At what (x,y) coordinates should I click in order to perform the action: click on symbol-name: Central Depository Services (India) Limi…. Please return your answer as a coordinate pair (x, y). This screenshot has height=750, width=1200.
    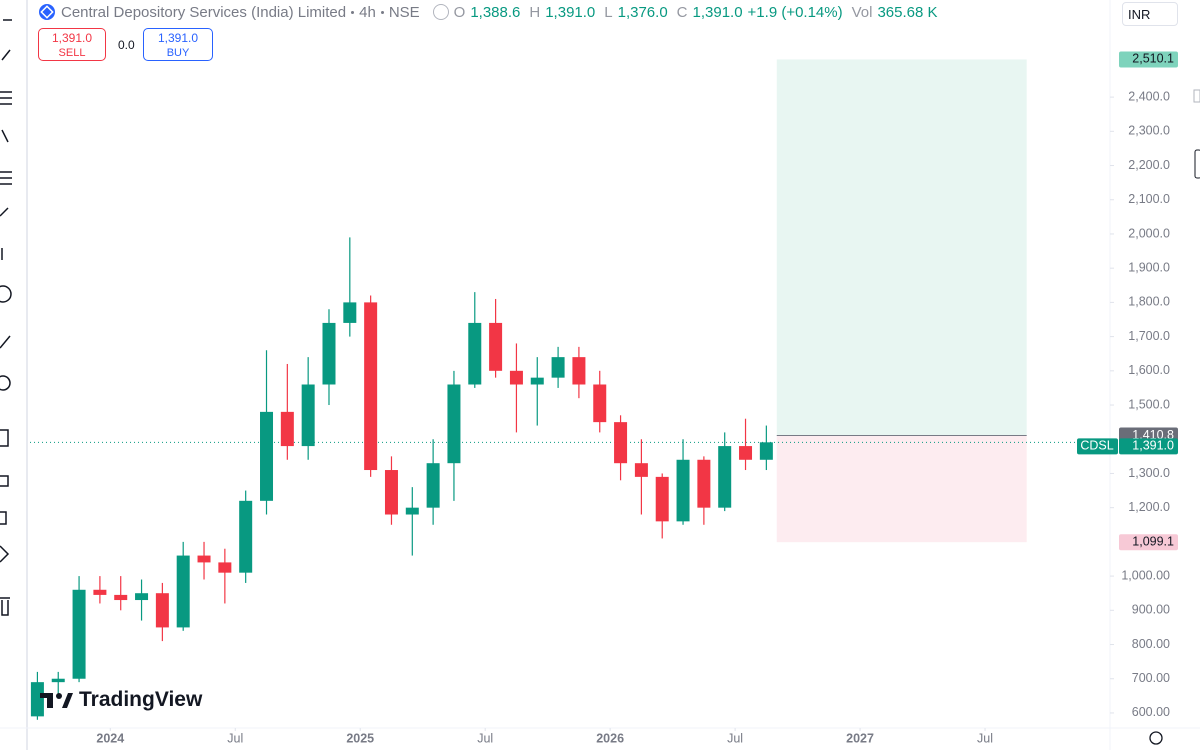
    Looking at the image, I should click on (204, 12).